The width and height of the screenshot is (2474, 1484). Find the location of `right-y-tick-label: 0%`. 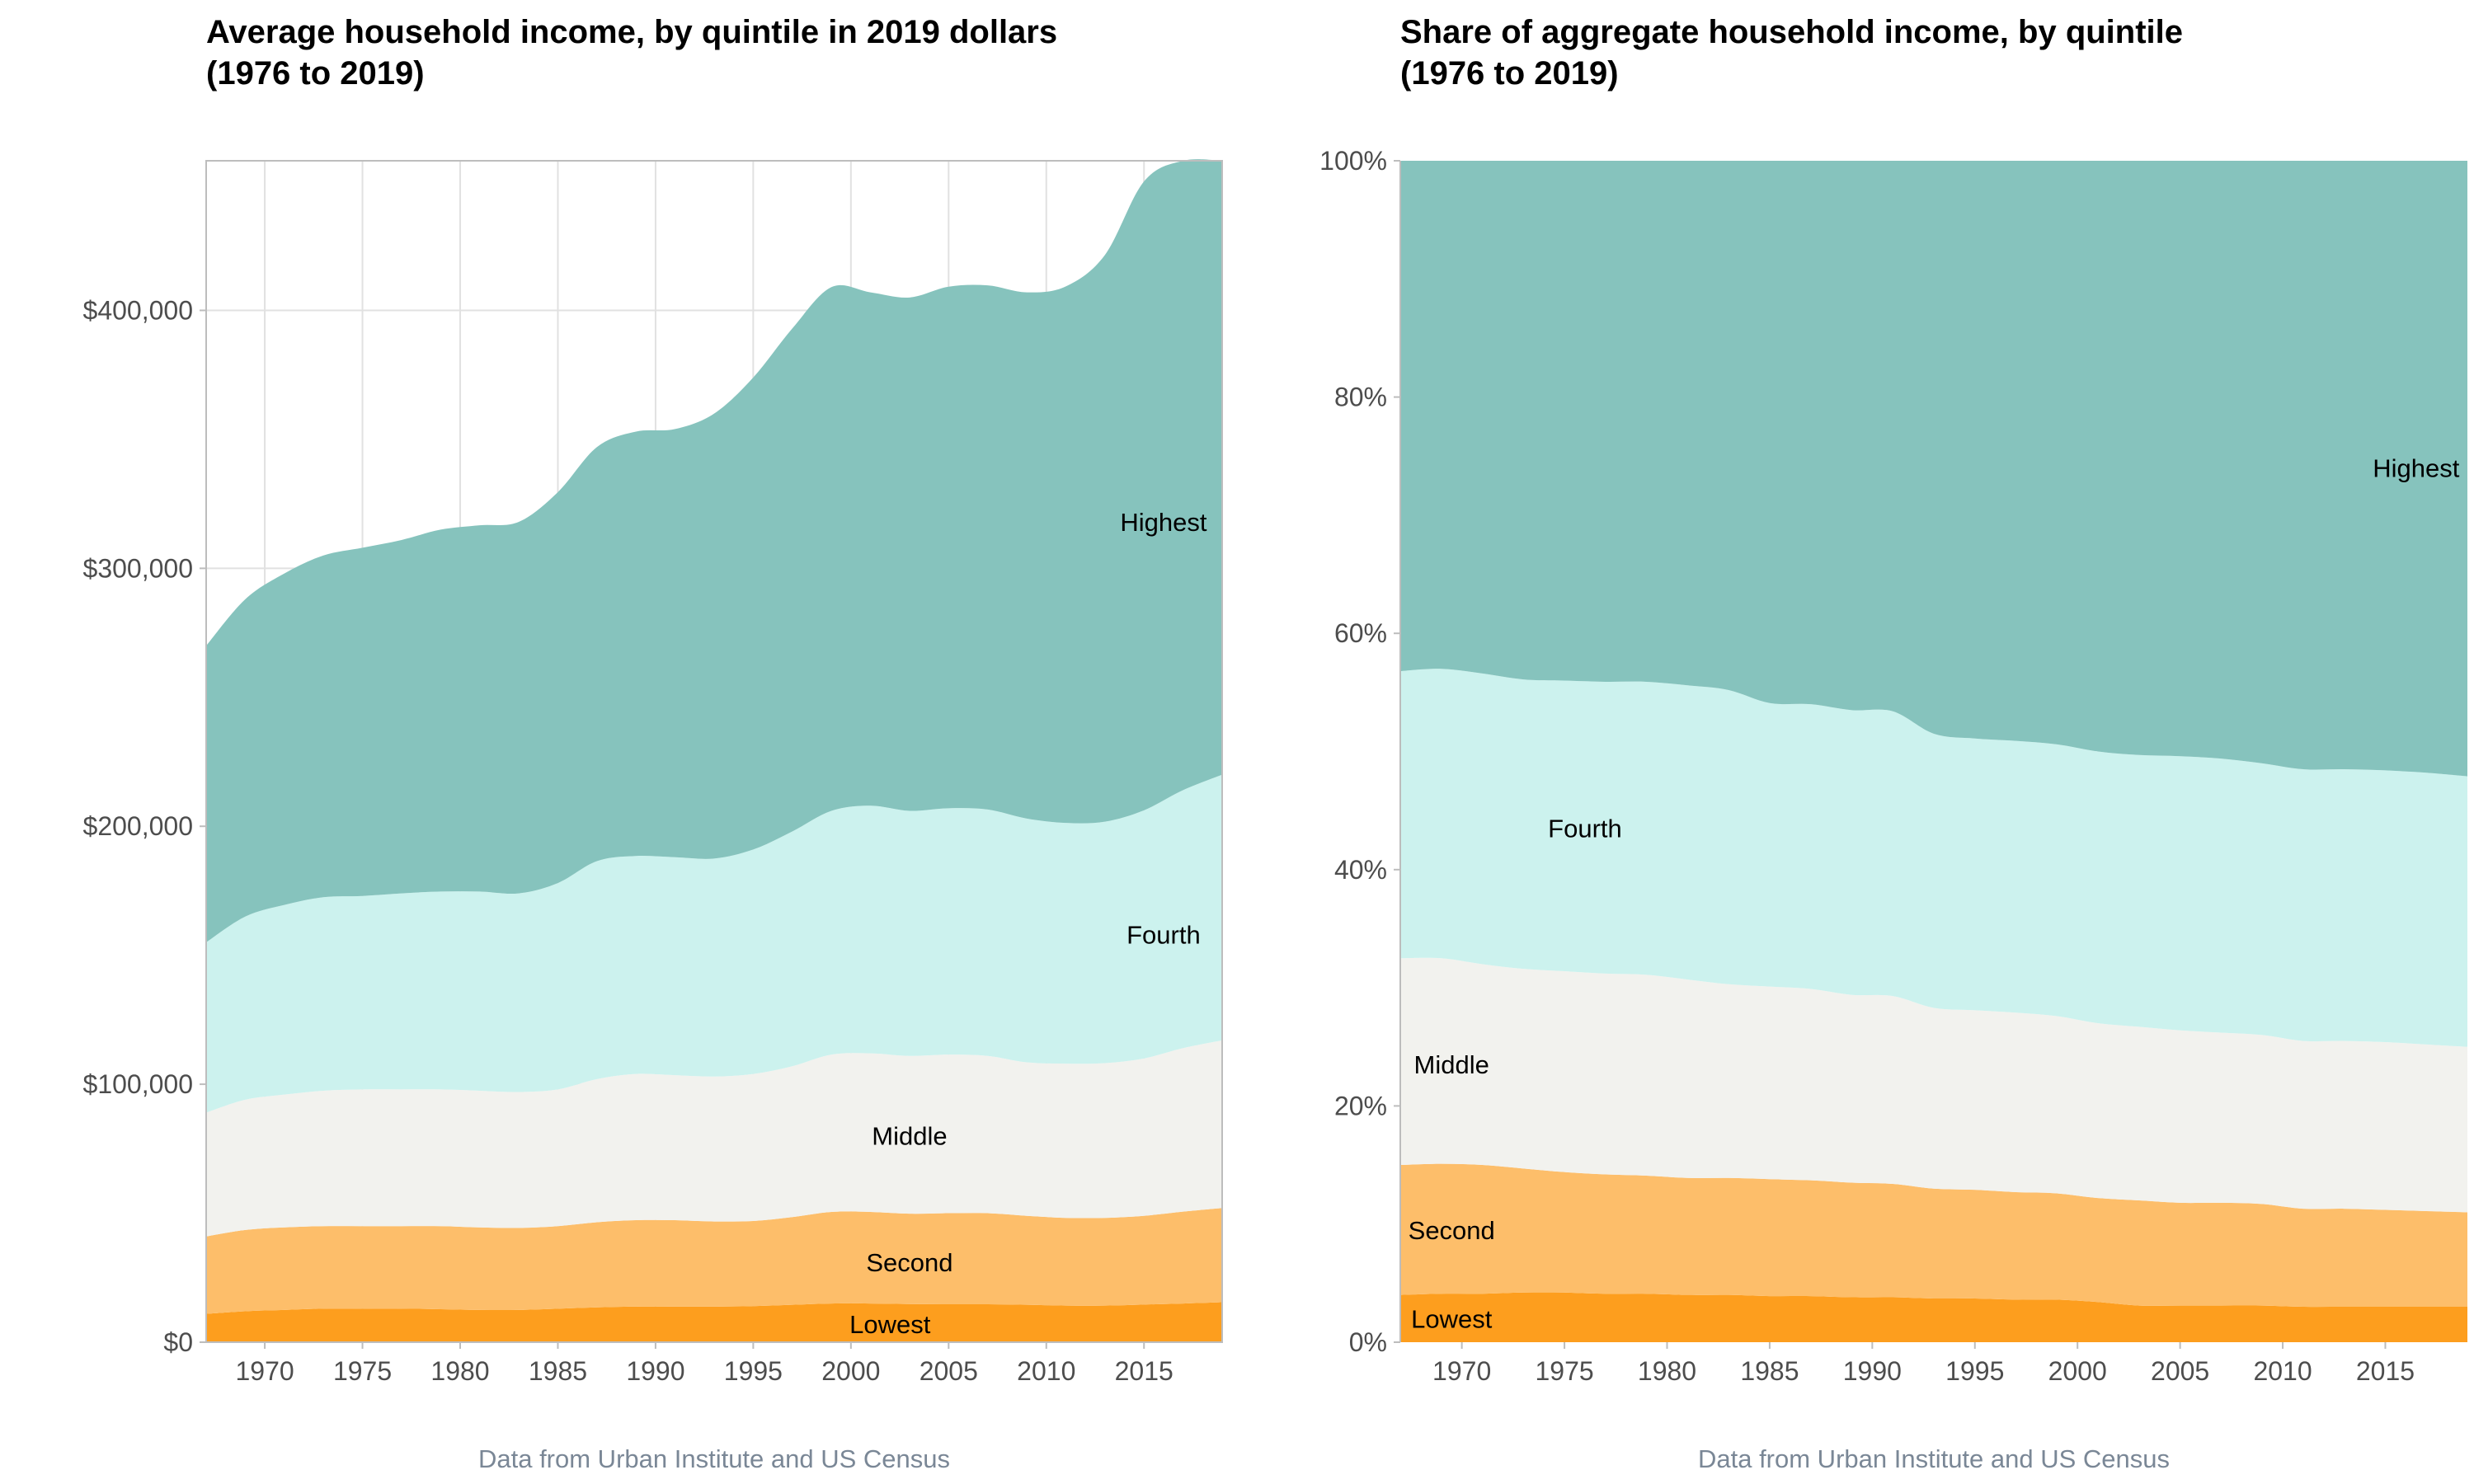

right-y-tick-label: 0% is located at coordinates (1368, 1342).